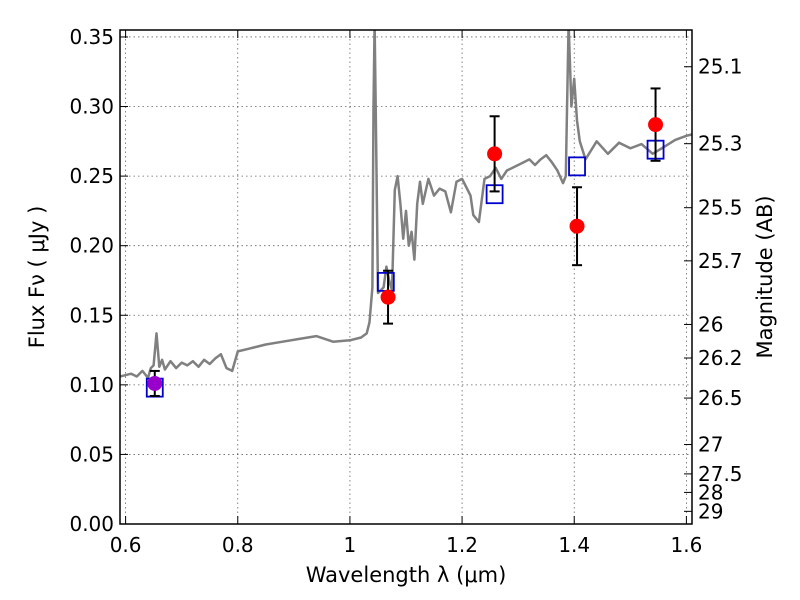  What do you see at coordinates (720, 358) in the screenshot?
I see `y2-tick-label: 26.2` at bounding box center [720, 358].